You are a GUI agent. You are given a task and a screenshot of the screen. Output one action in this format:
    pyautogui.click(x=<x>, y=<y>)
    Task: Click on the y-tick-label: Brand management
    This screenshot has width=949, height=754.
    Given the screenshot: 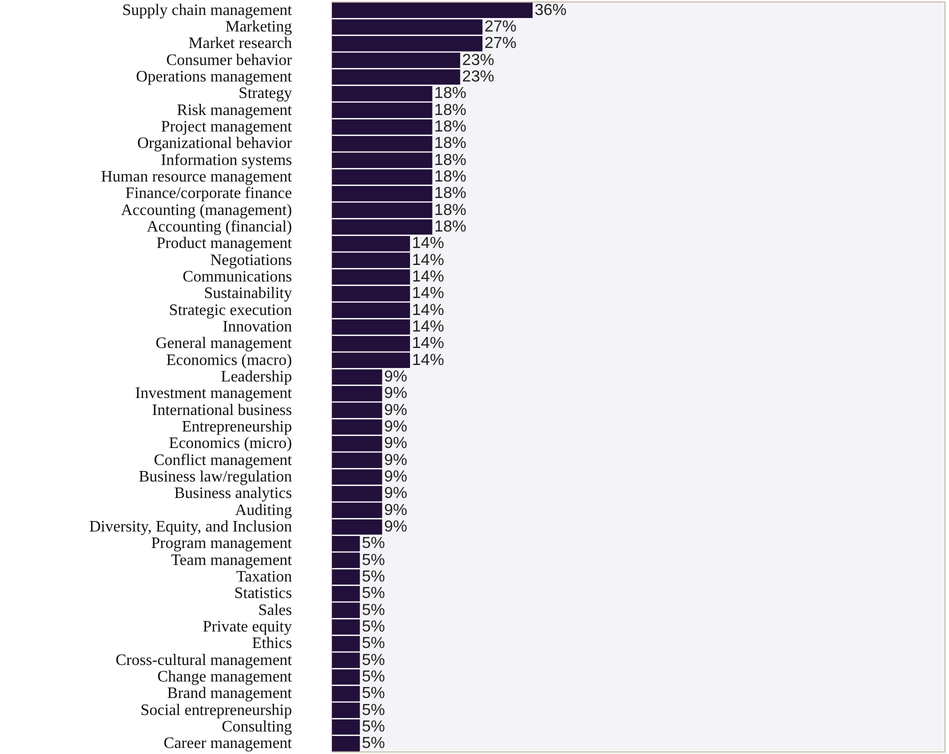 What is the action you would take?
    pyautogui.click(x=230, y=693)
    